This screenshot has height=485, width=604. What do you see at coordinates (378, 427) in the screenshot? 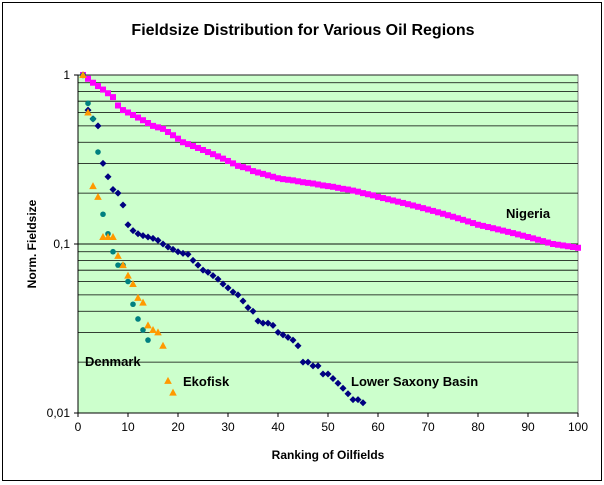
I see `x-tick-label: 60` at bounding box center [378, 427].